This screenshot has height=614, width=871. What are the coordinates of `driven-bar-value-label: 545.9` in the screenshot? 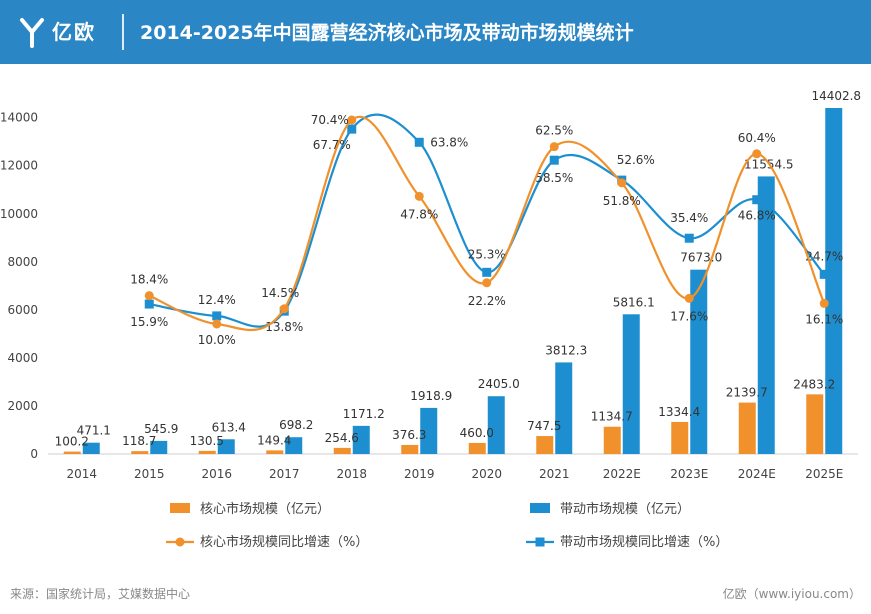 It's located at (161, 429).